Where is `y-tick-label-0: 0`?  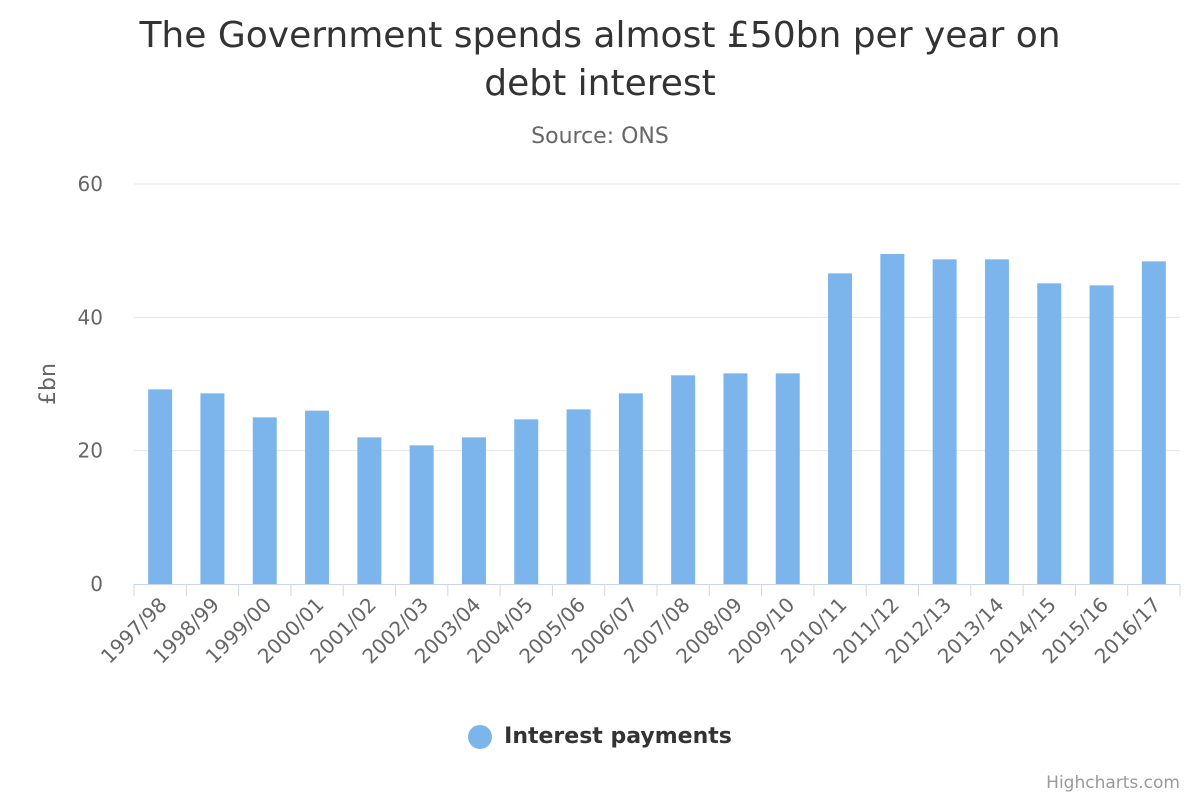
y-tick-label-0: 0 is located at coordinates (96, 584).